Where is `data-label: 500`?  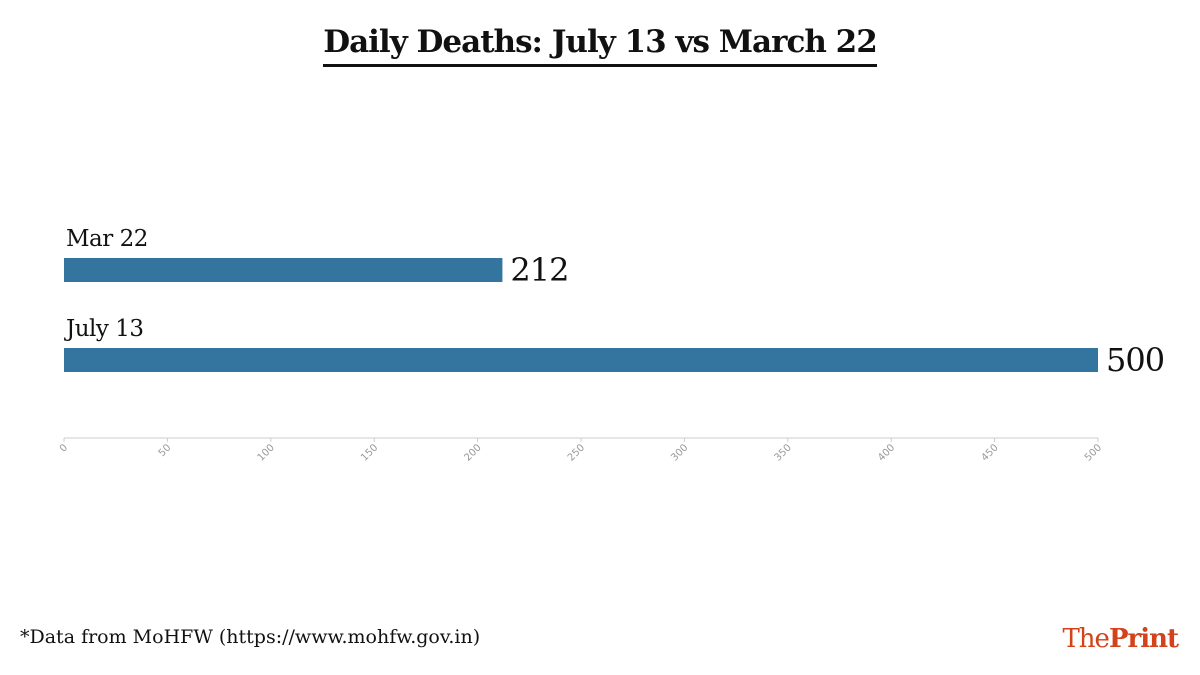
data-label: 500 is located at coordinates (1135, 360).